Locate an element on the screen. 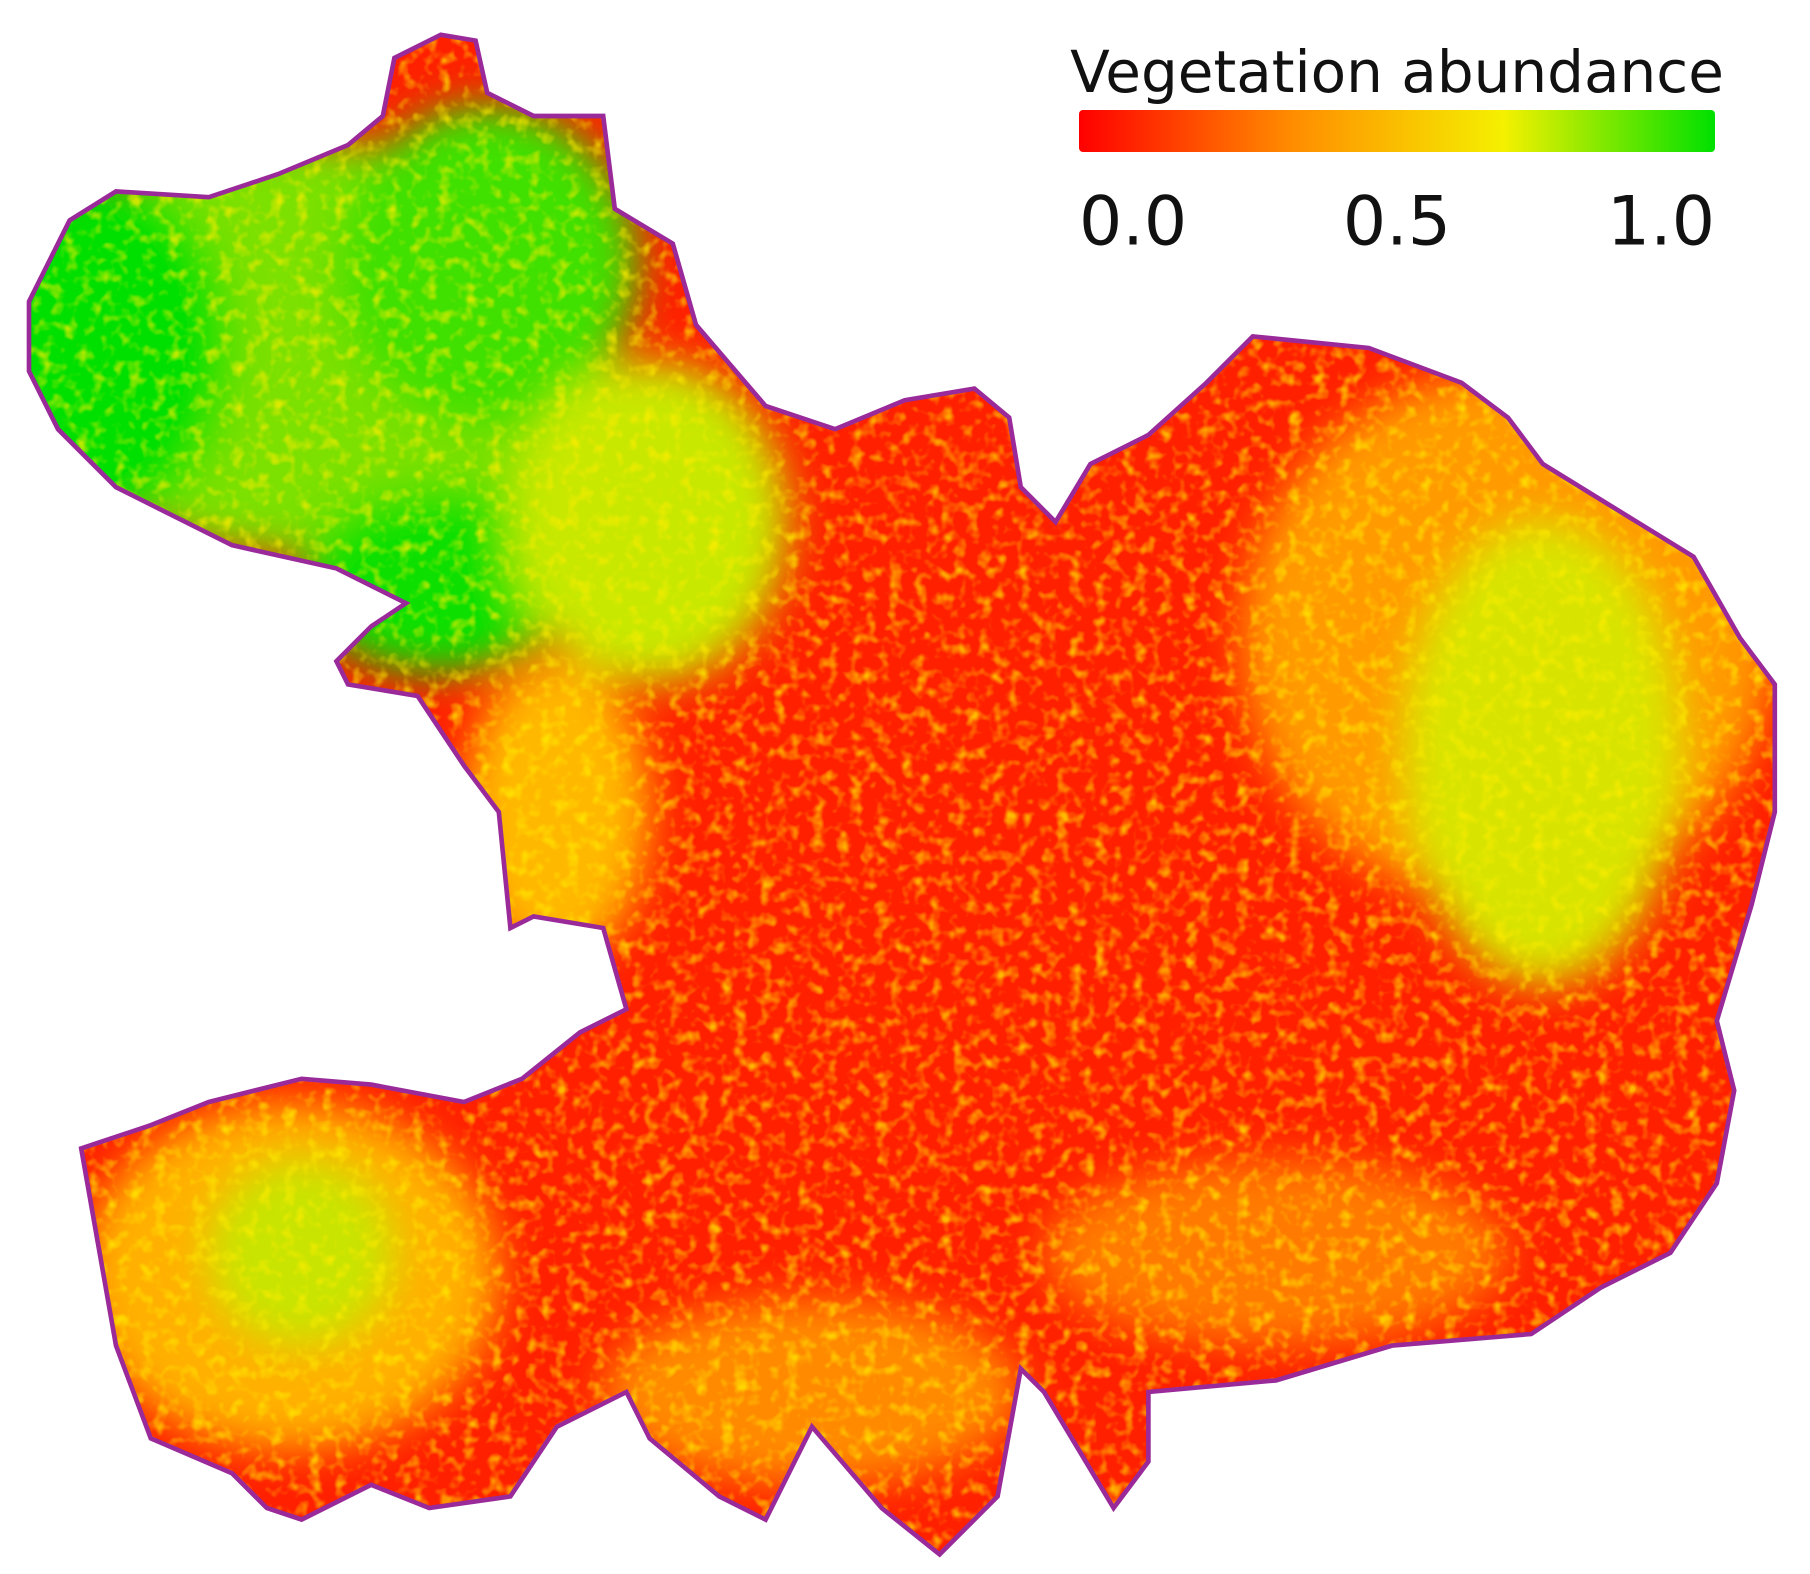  legend-tick-label: 0.0 is located at coordinates (1133, 222).